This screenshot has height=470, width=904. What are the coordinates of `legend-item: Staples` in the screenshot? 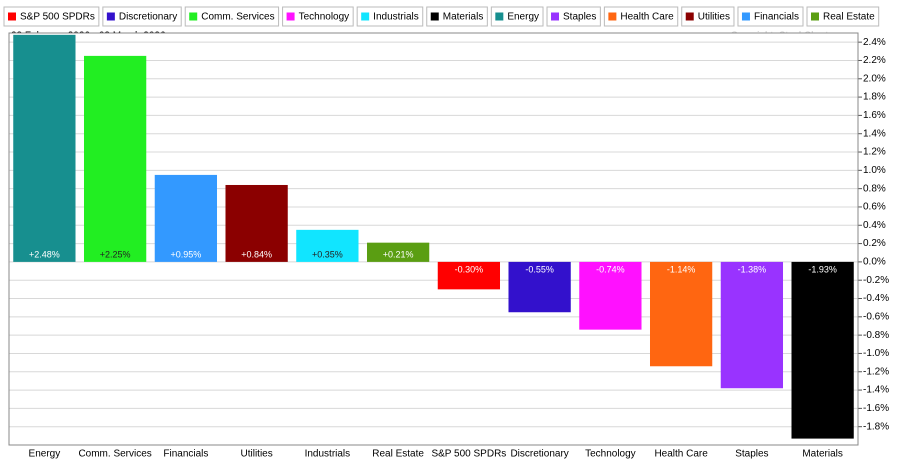 It's located at (573, 16).